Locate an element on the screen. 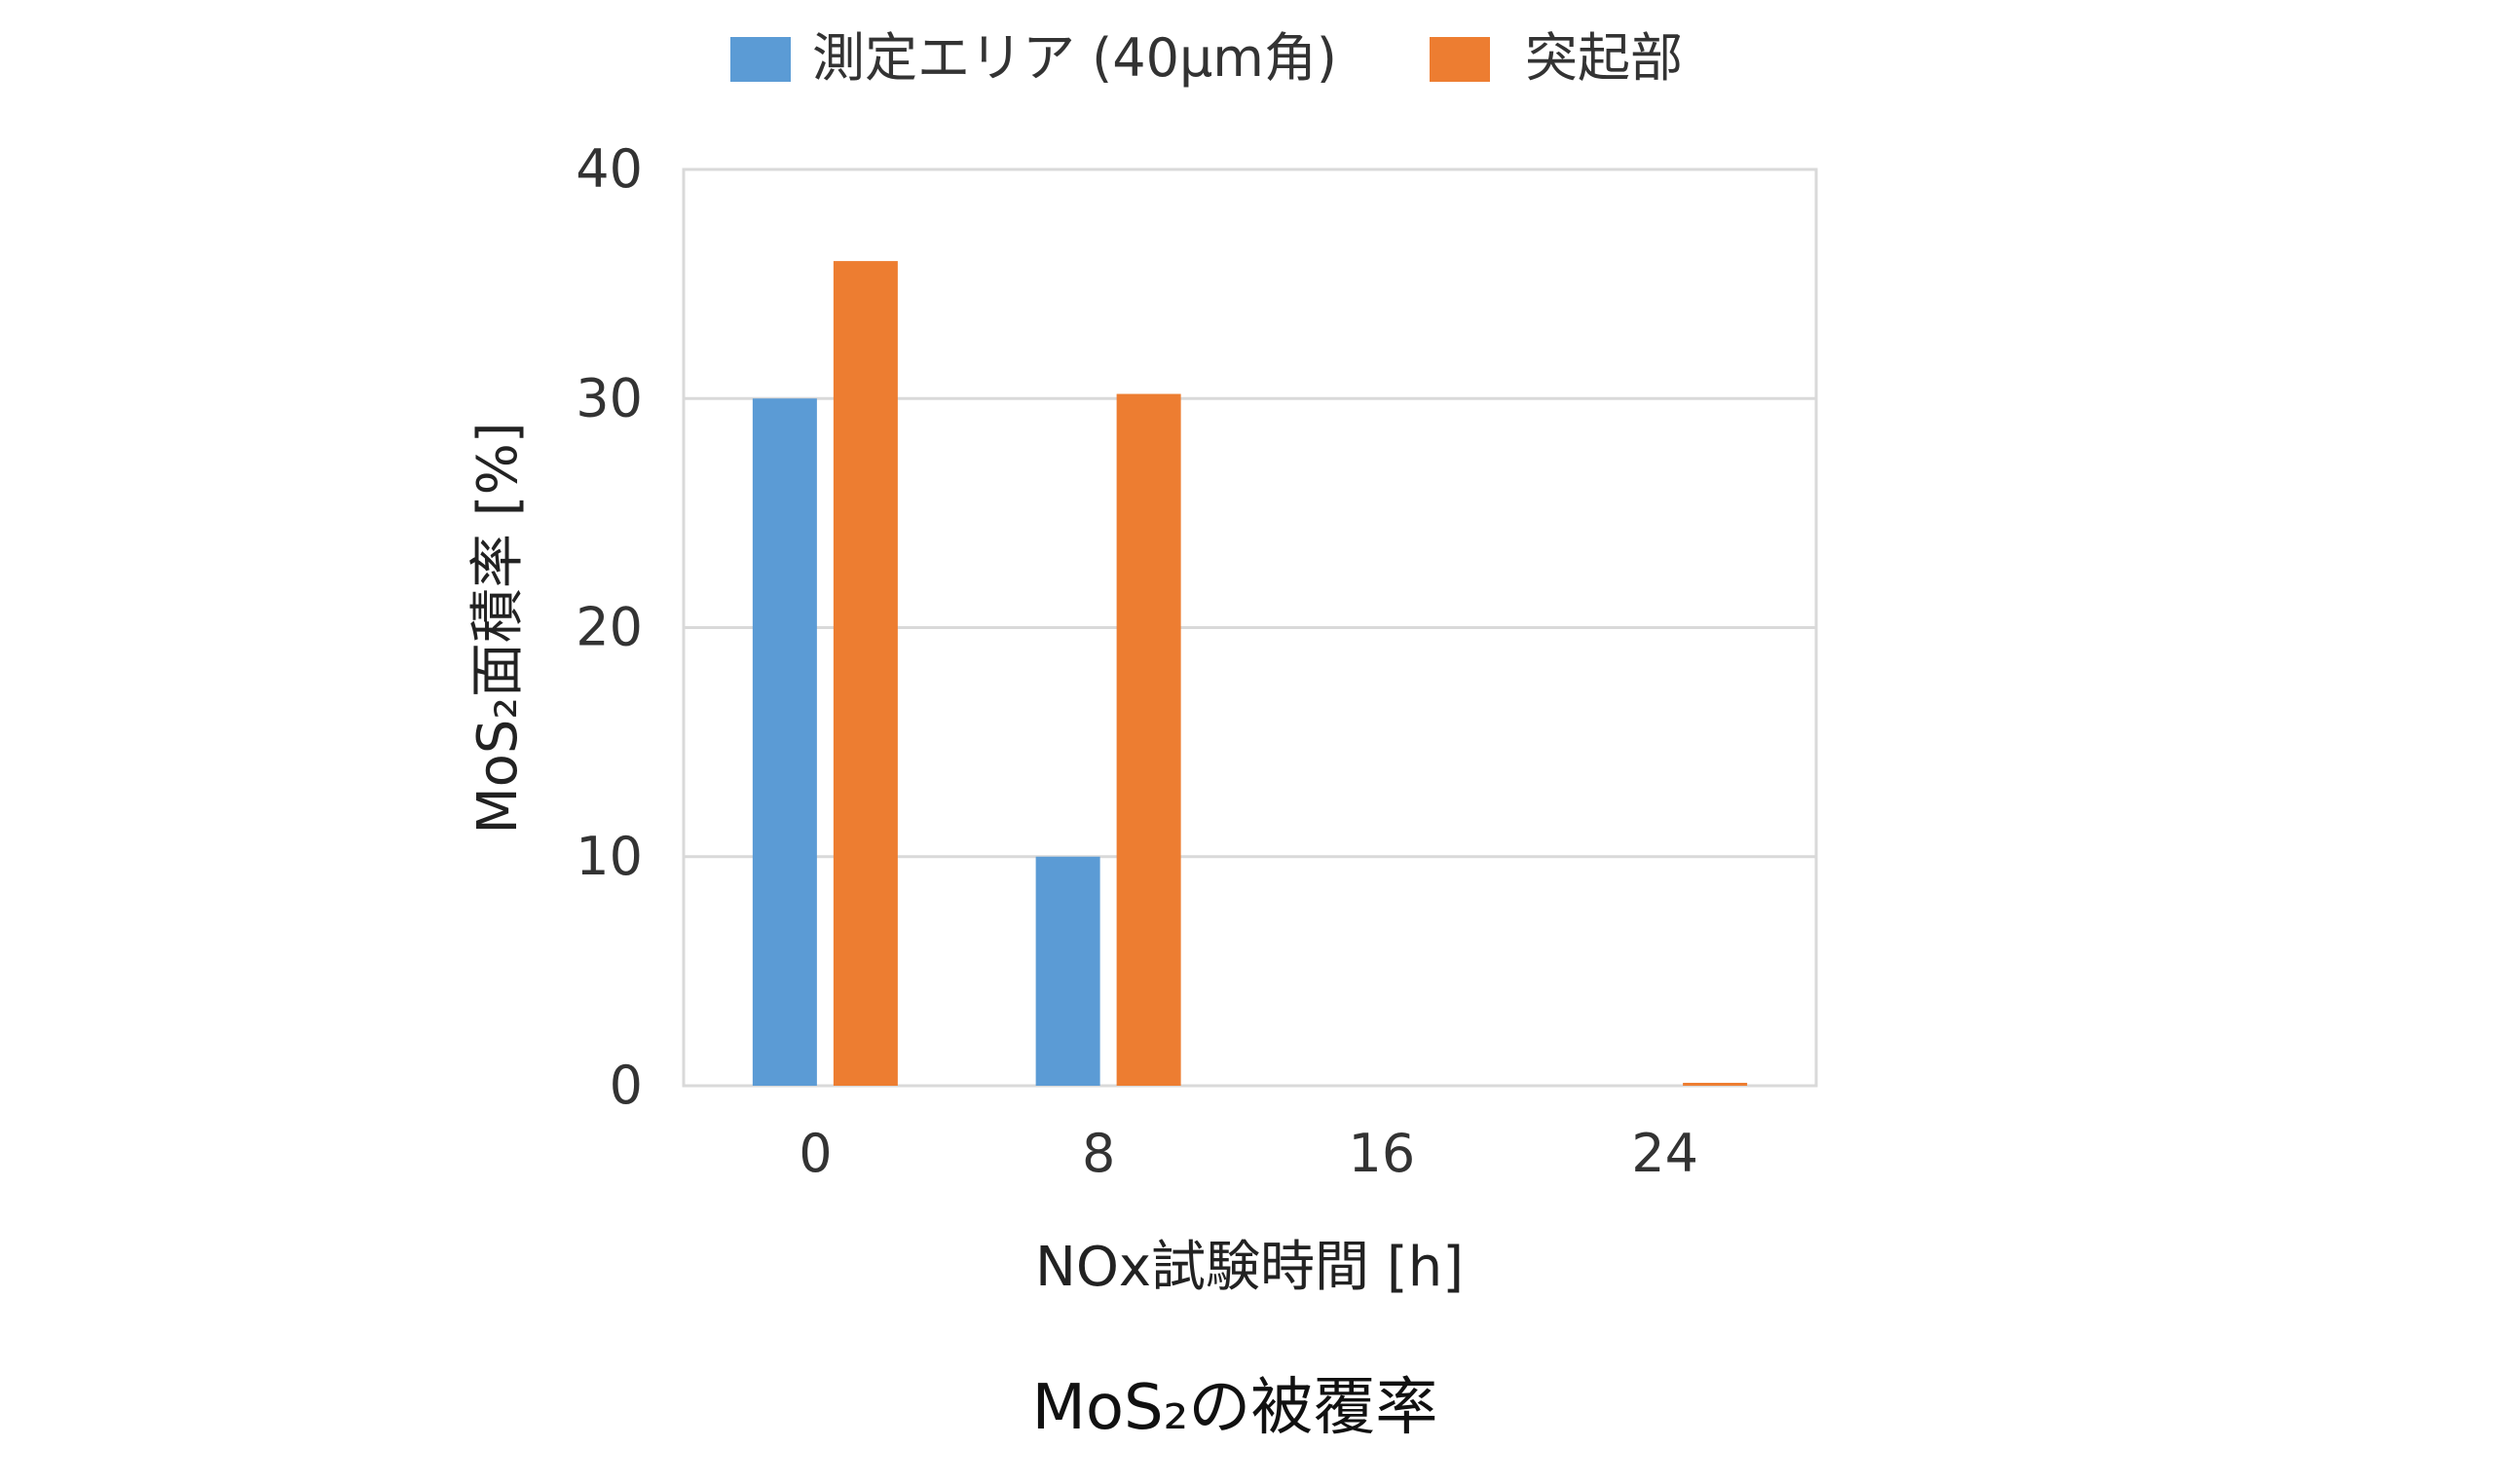 Image resolution: width=2493 pixels, height=1484 pixels. y-tick-label: 10 is located at coordinates (610, 856).